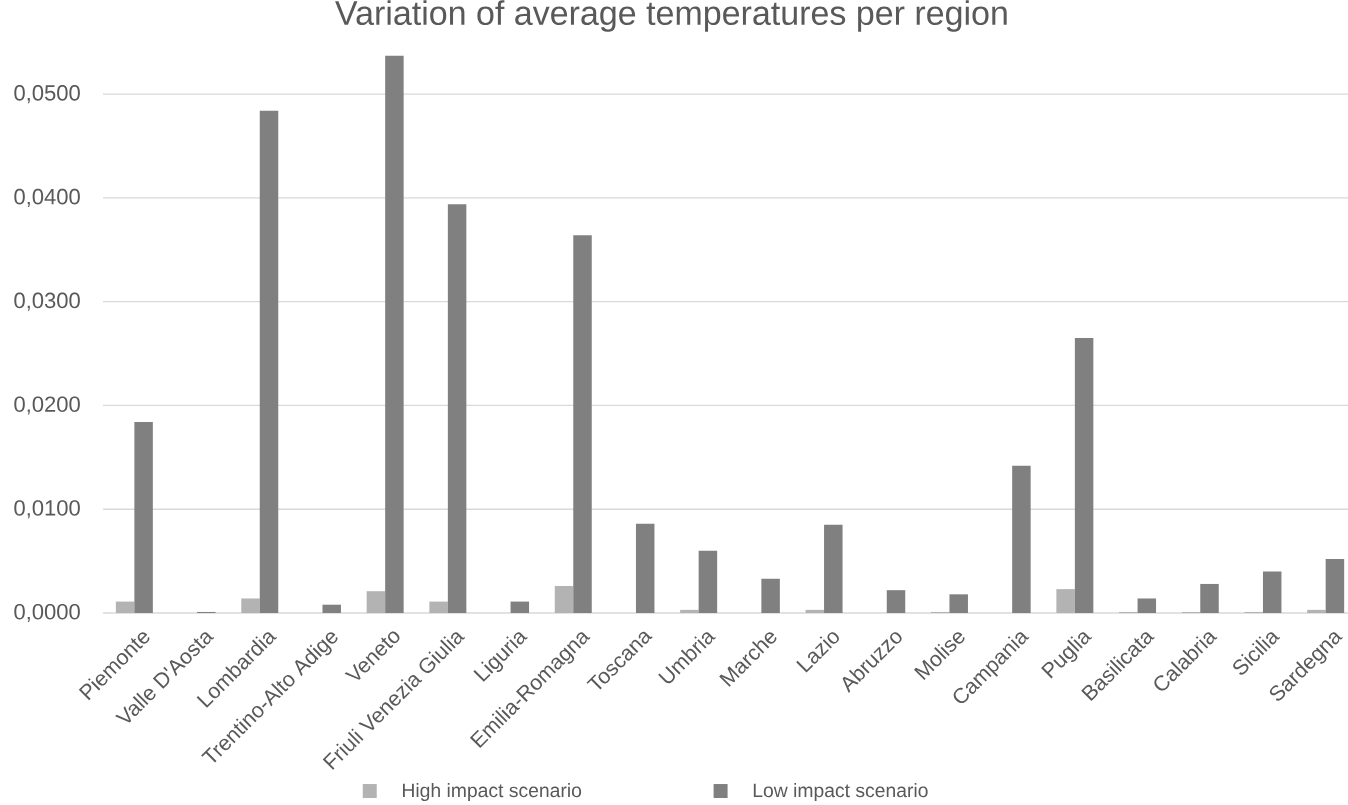  Describe the element at coordinates (47, 198) in the screenshot. I see `y-tick-label: 0,0400` at that location.